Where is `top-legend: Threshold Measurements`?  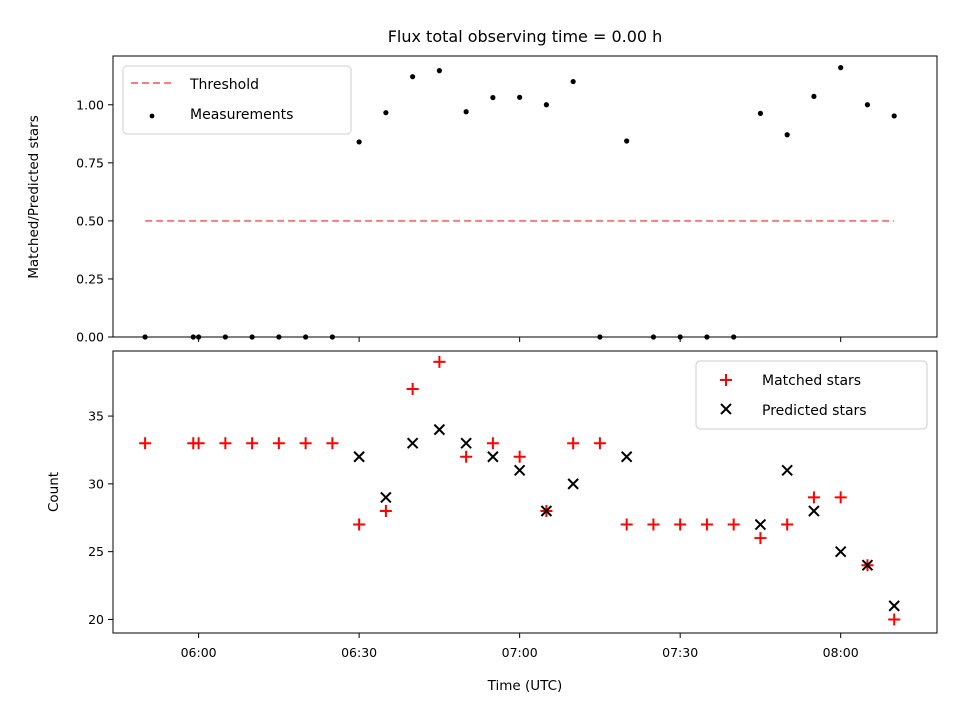
top-legend: Threshold Measurements is located at coordinates (237, 100).